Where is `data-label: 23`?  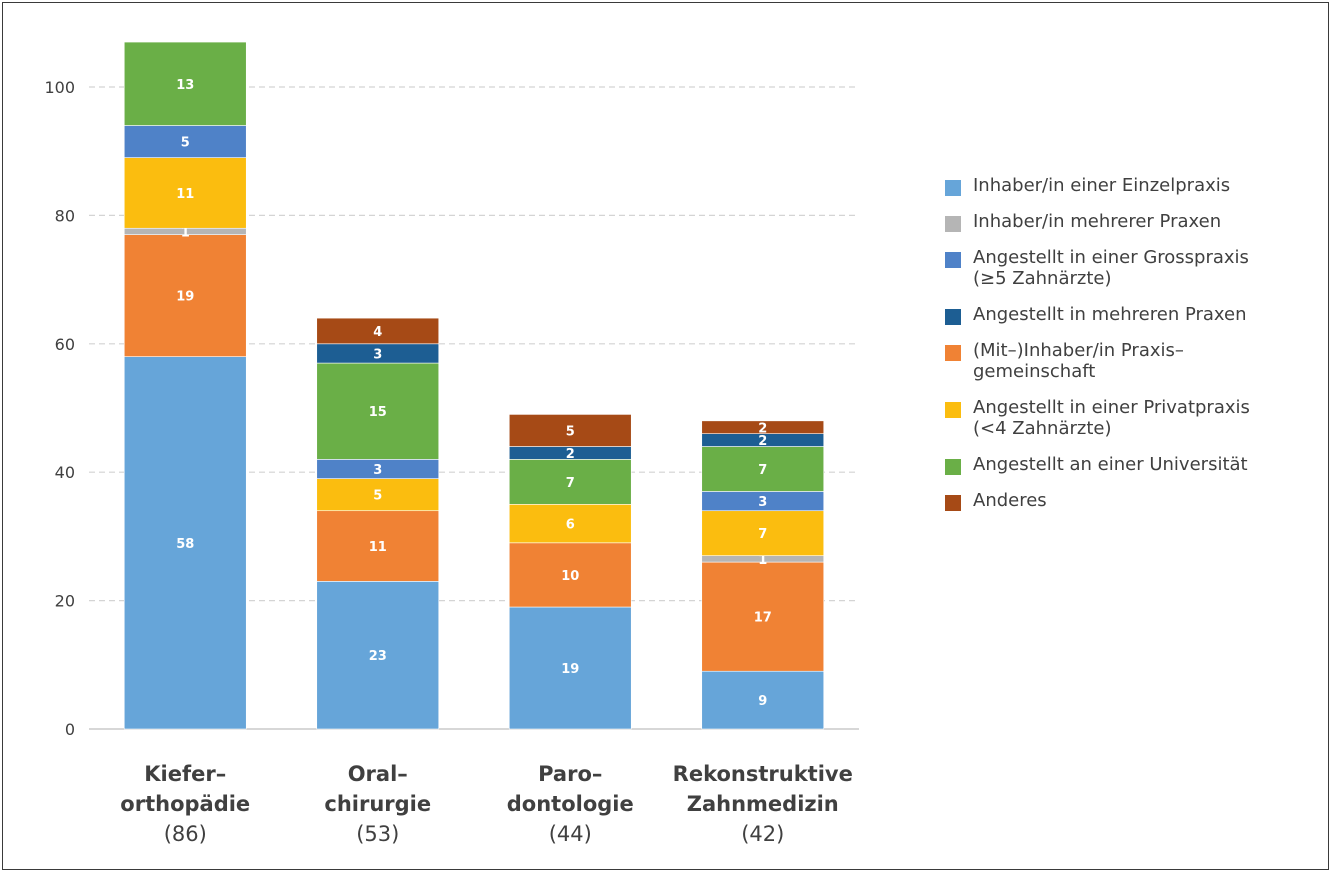 data-label: 23 is located at coordinates (378, 656).